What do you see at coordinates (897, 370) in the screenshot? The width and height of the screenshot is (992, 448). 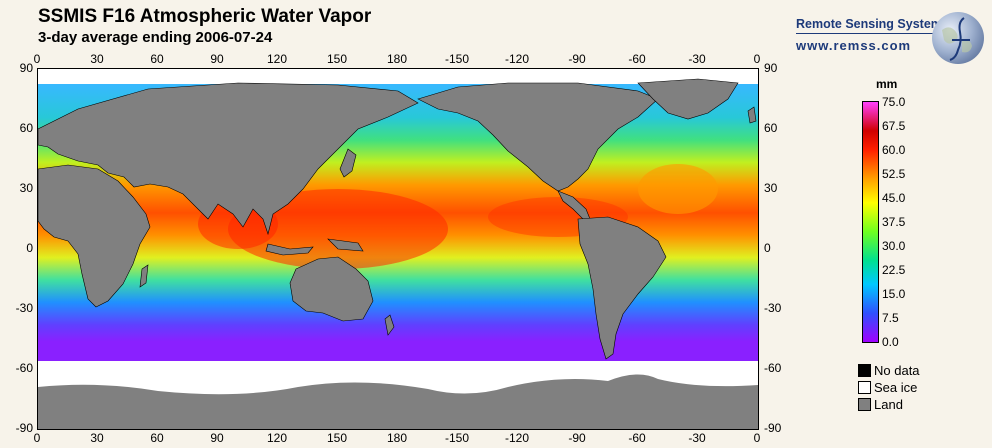 I see `legend-label: No data` at bounding box center [897, 370].